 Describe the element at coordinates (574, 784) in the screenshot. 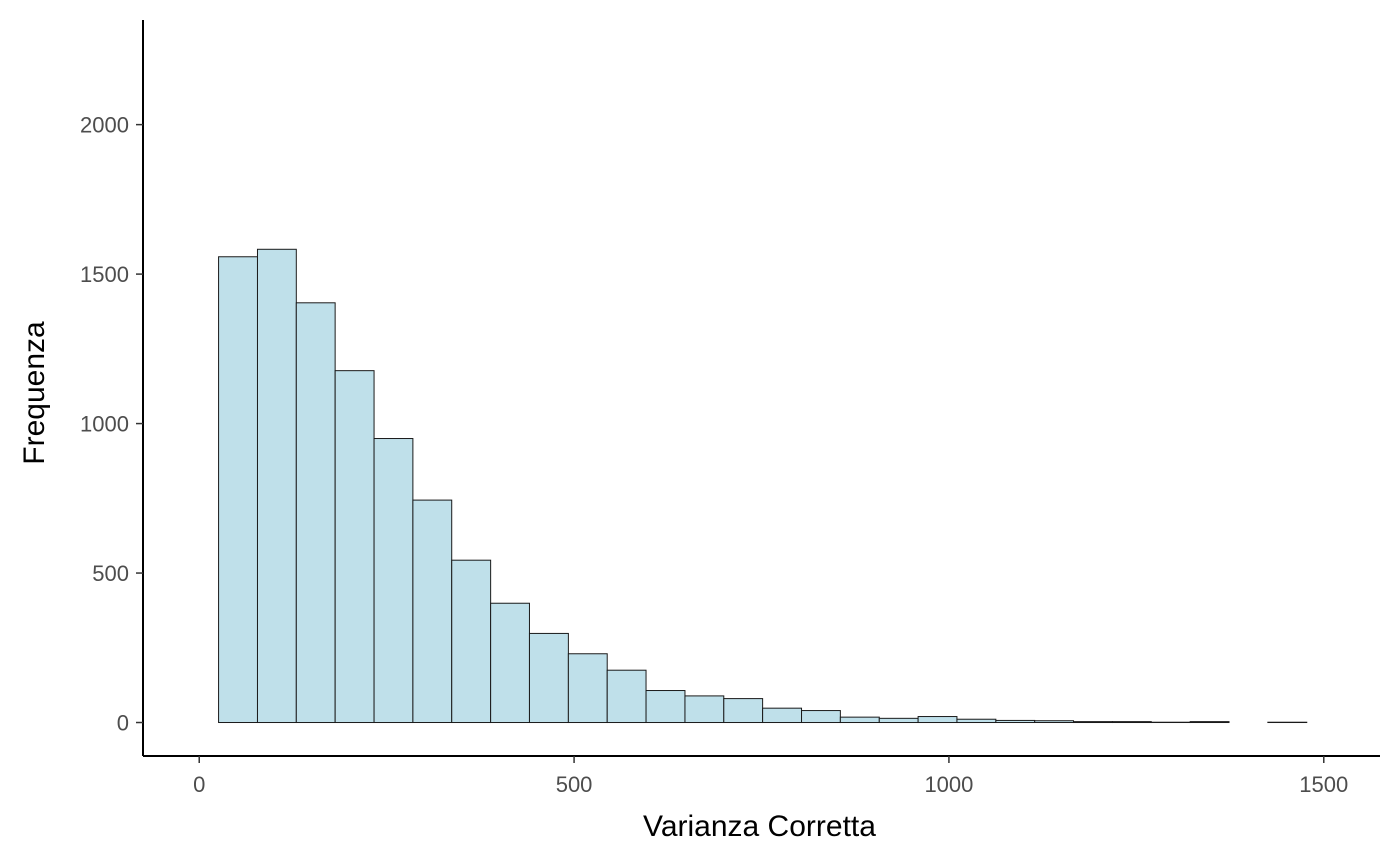

I see `x-tick-label: 500` at that location.